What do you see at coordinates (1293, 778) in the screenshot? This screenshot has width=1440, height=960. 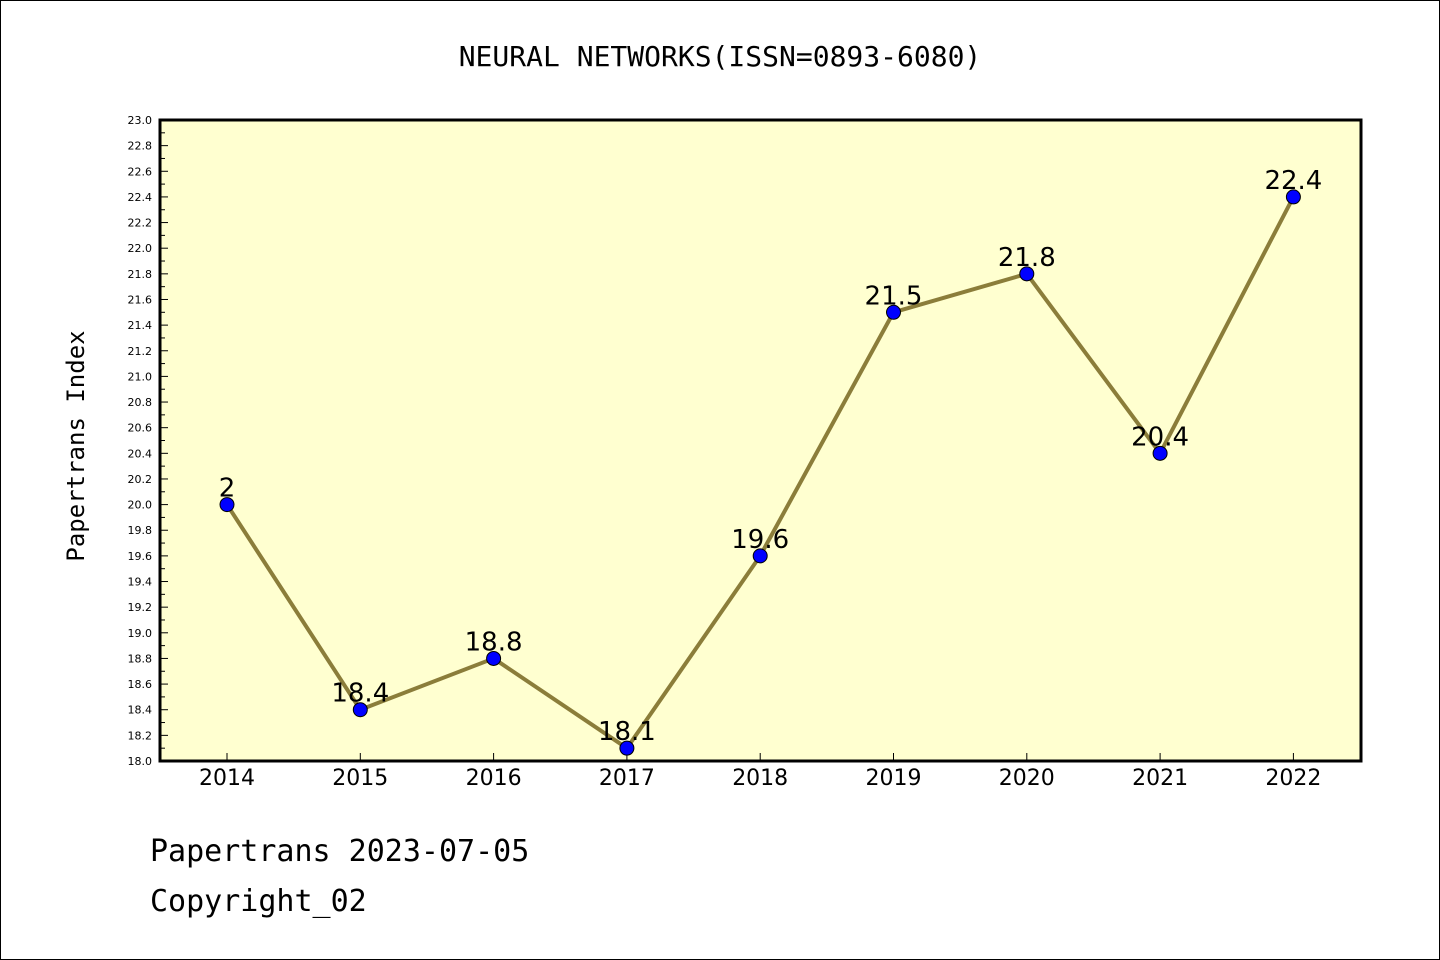 I see `x-tick-label: 2022` at bounding box center [1293, 778].